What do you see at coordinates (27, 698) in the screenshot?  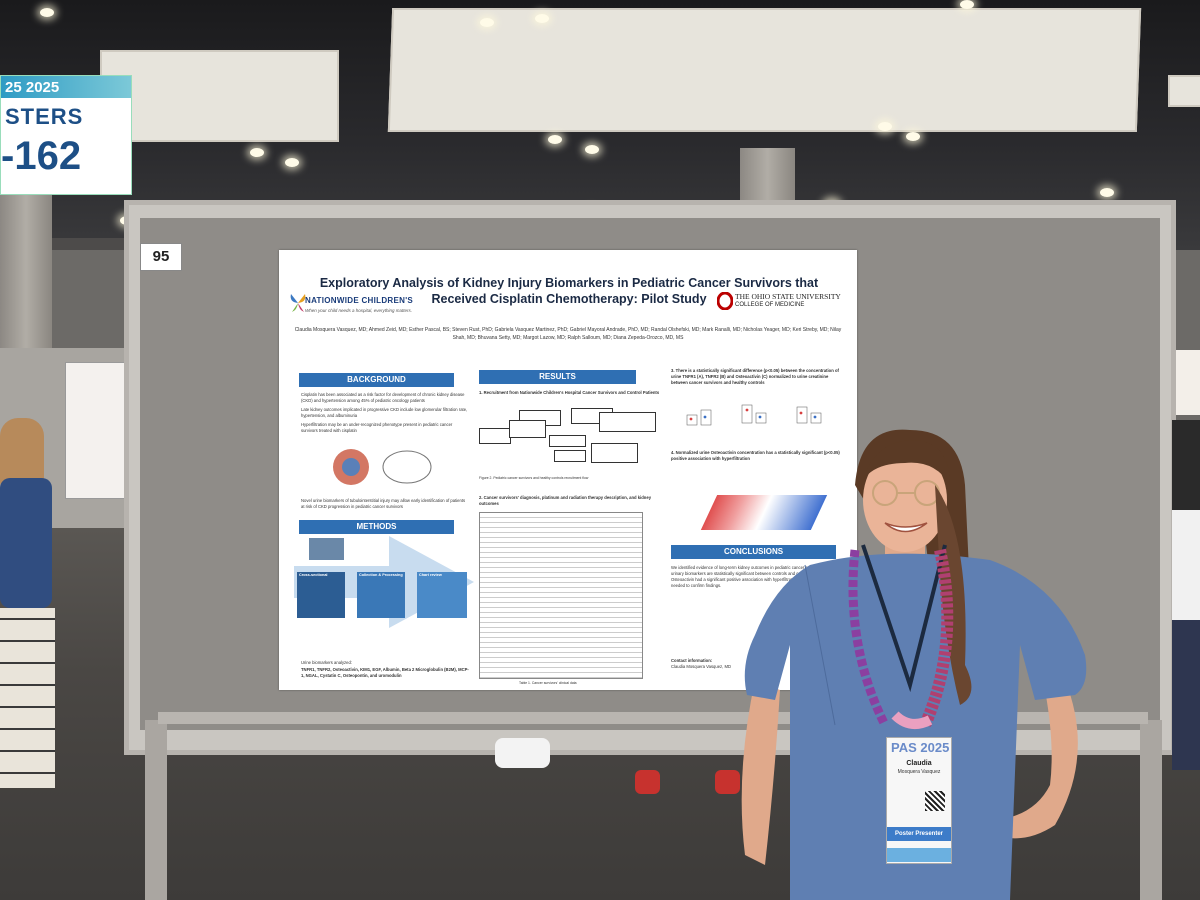 I see `attendee-skirt` at bounding box center [27, 698].